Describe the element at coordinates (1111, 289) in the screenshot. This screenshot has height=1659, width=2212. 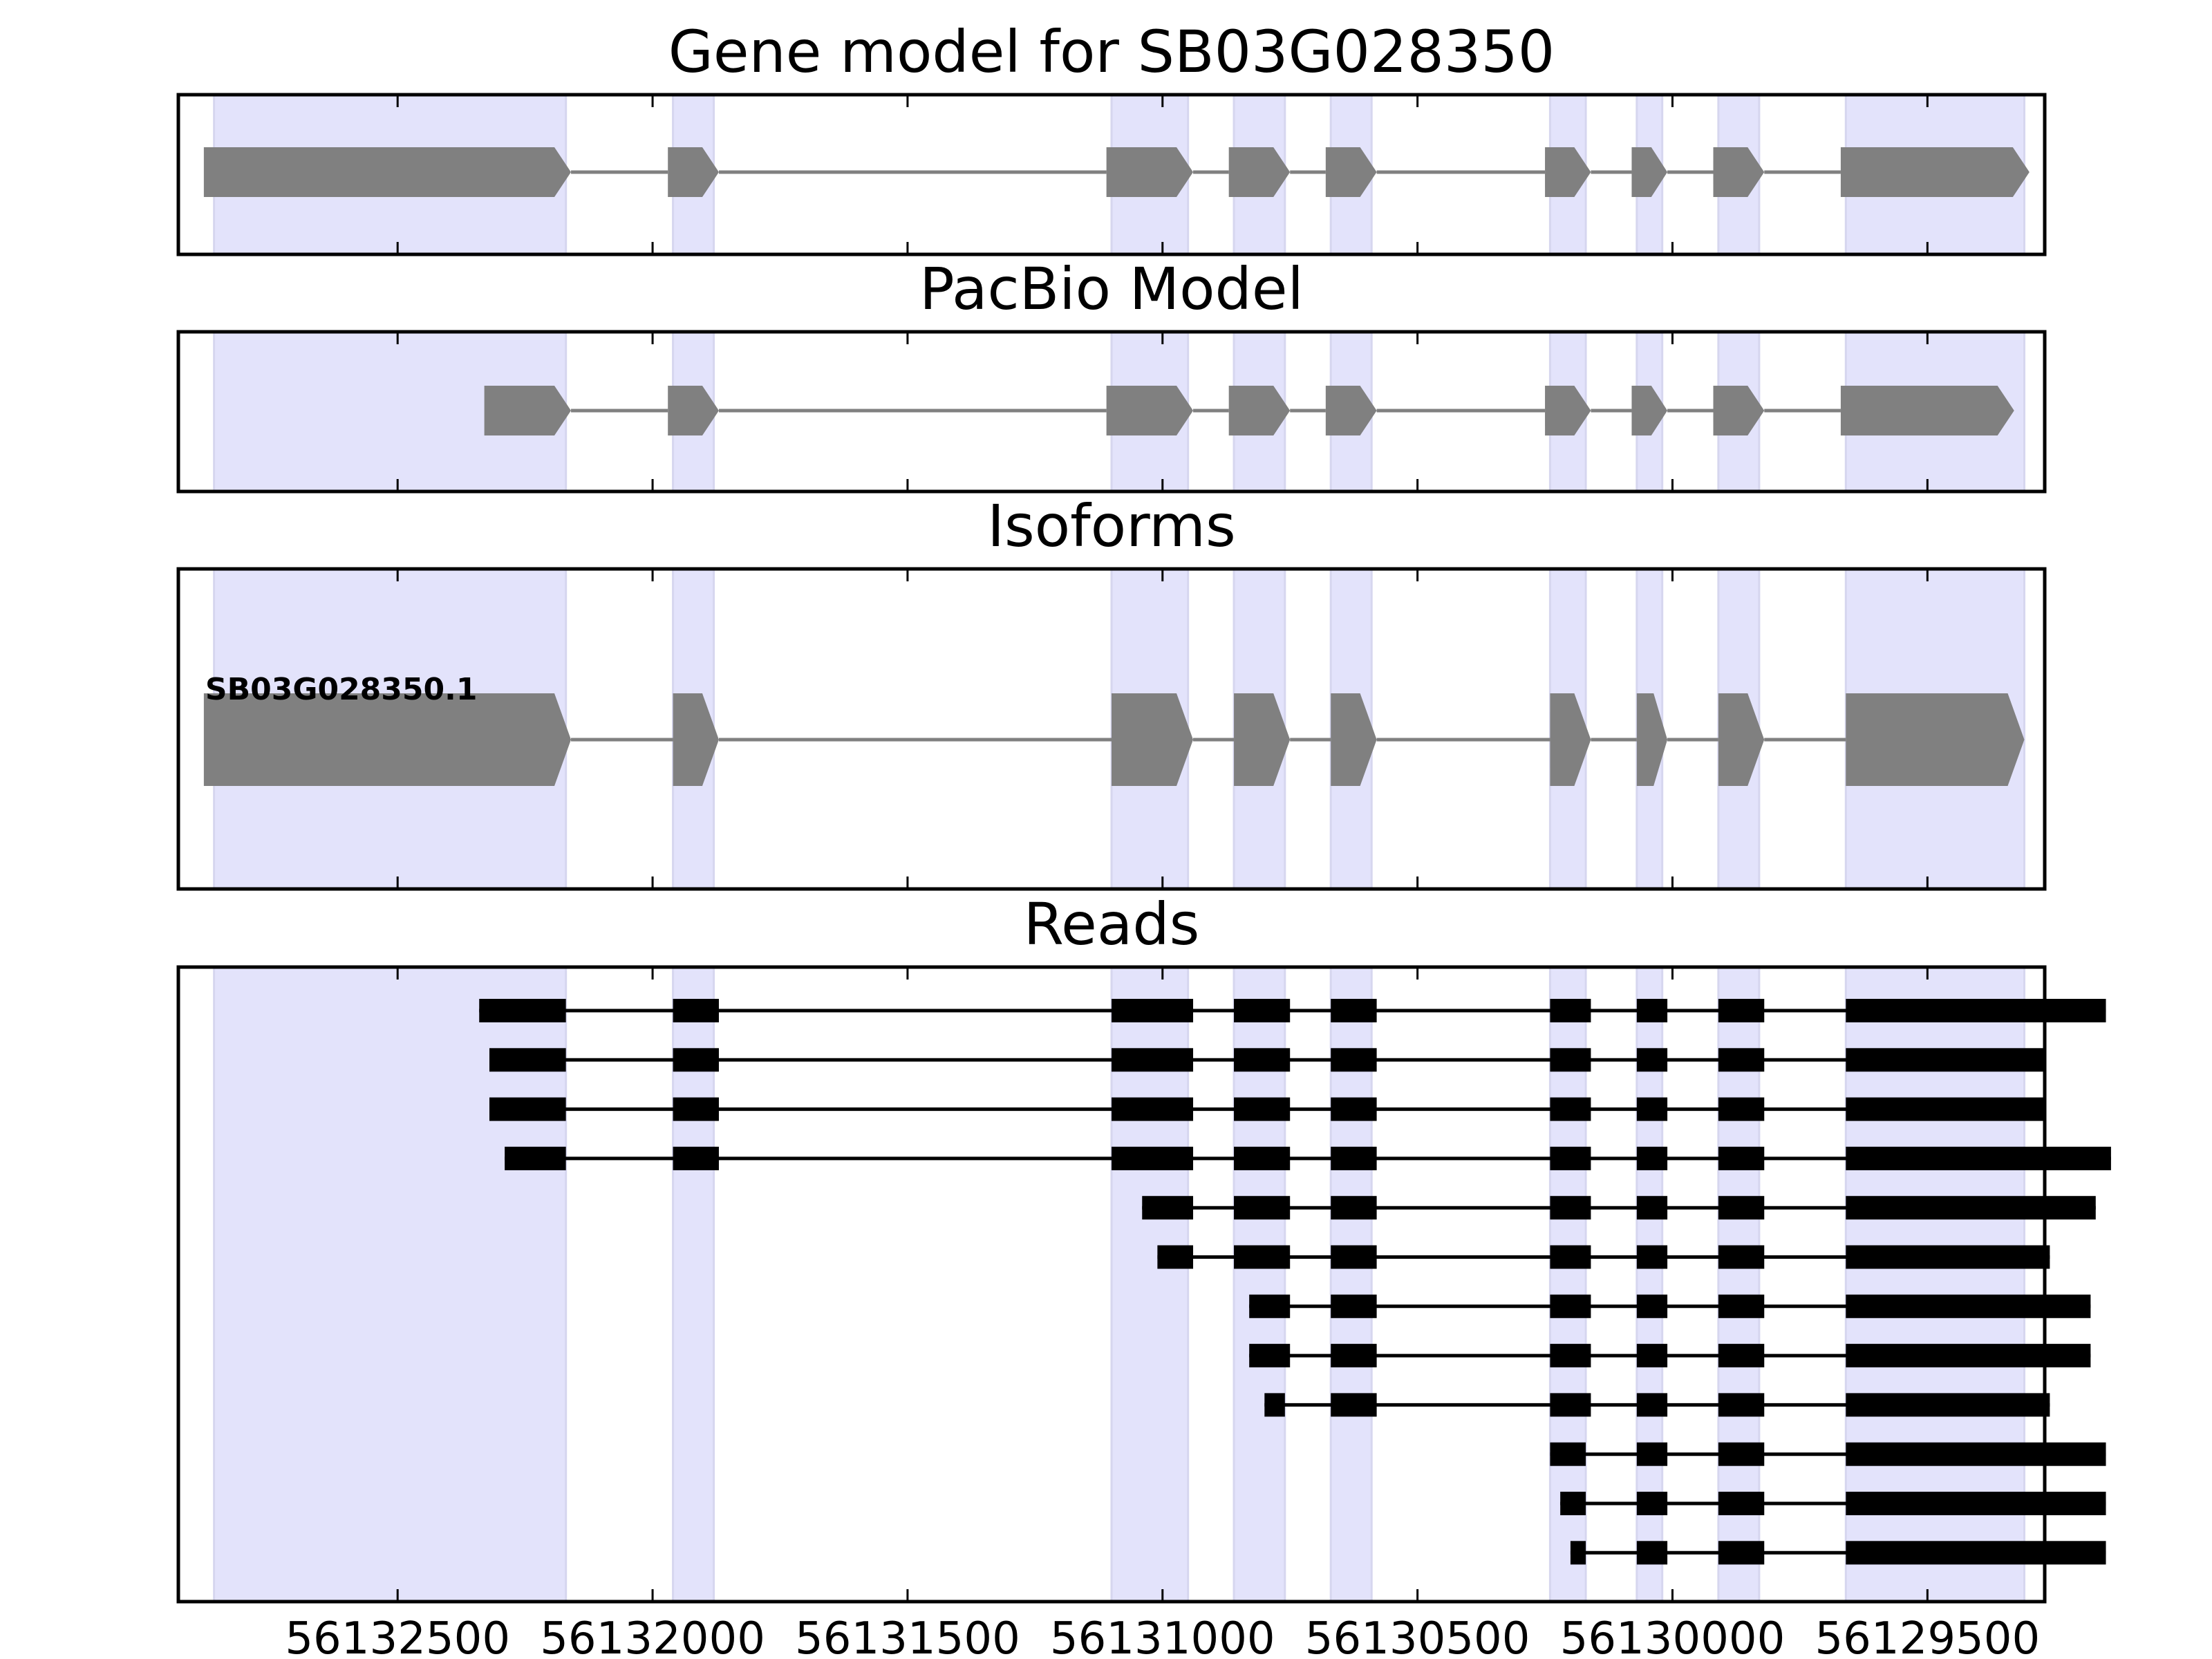
I see `pacbio-model-title: PacBio Model` at that location.